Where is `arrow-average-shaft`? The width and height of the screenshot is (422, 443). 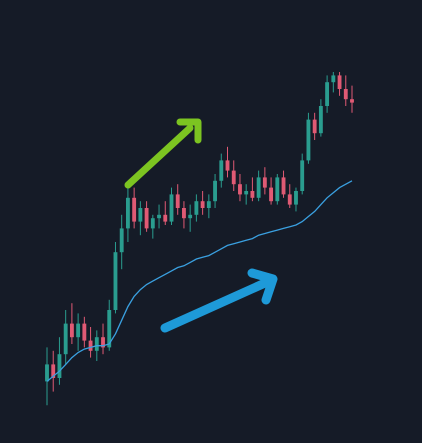 arrow-average-shaft is located at coordinates (215, 305).